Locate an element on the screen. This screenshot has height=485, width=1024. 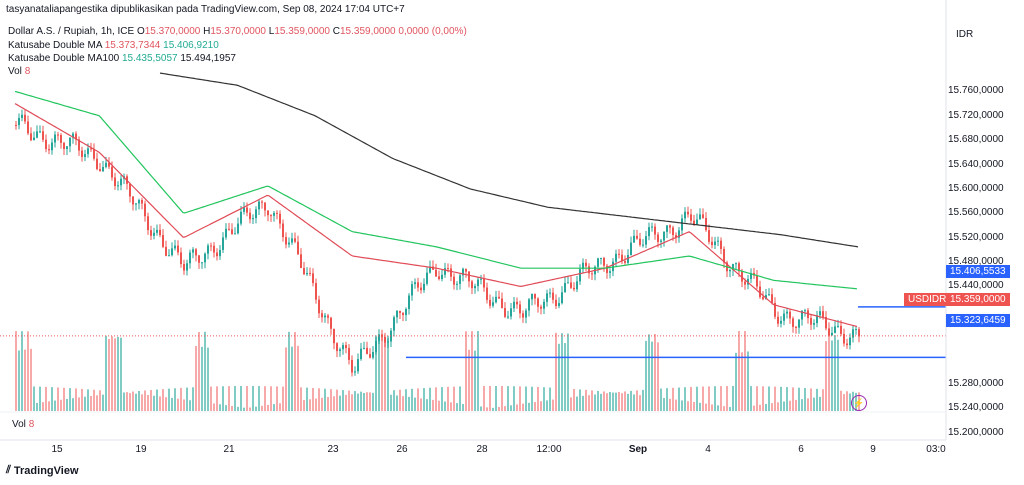
tradingview-brand-text: TradingView is located at coordinates (46, 470).